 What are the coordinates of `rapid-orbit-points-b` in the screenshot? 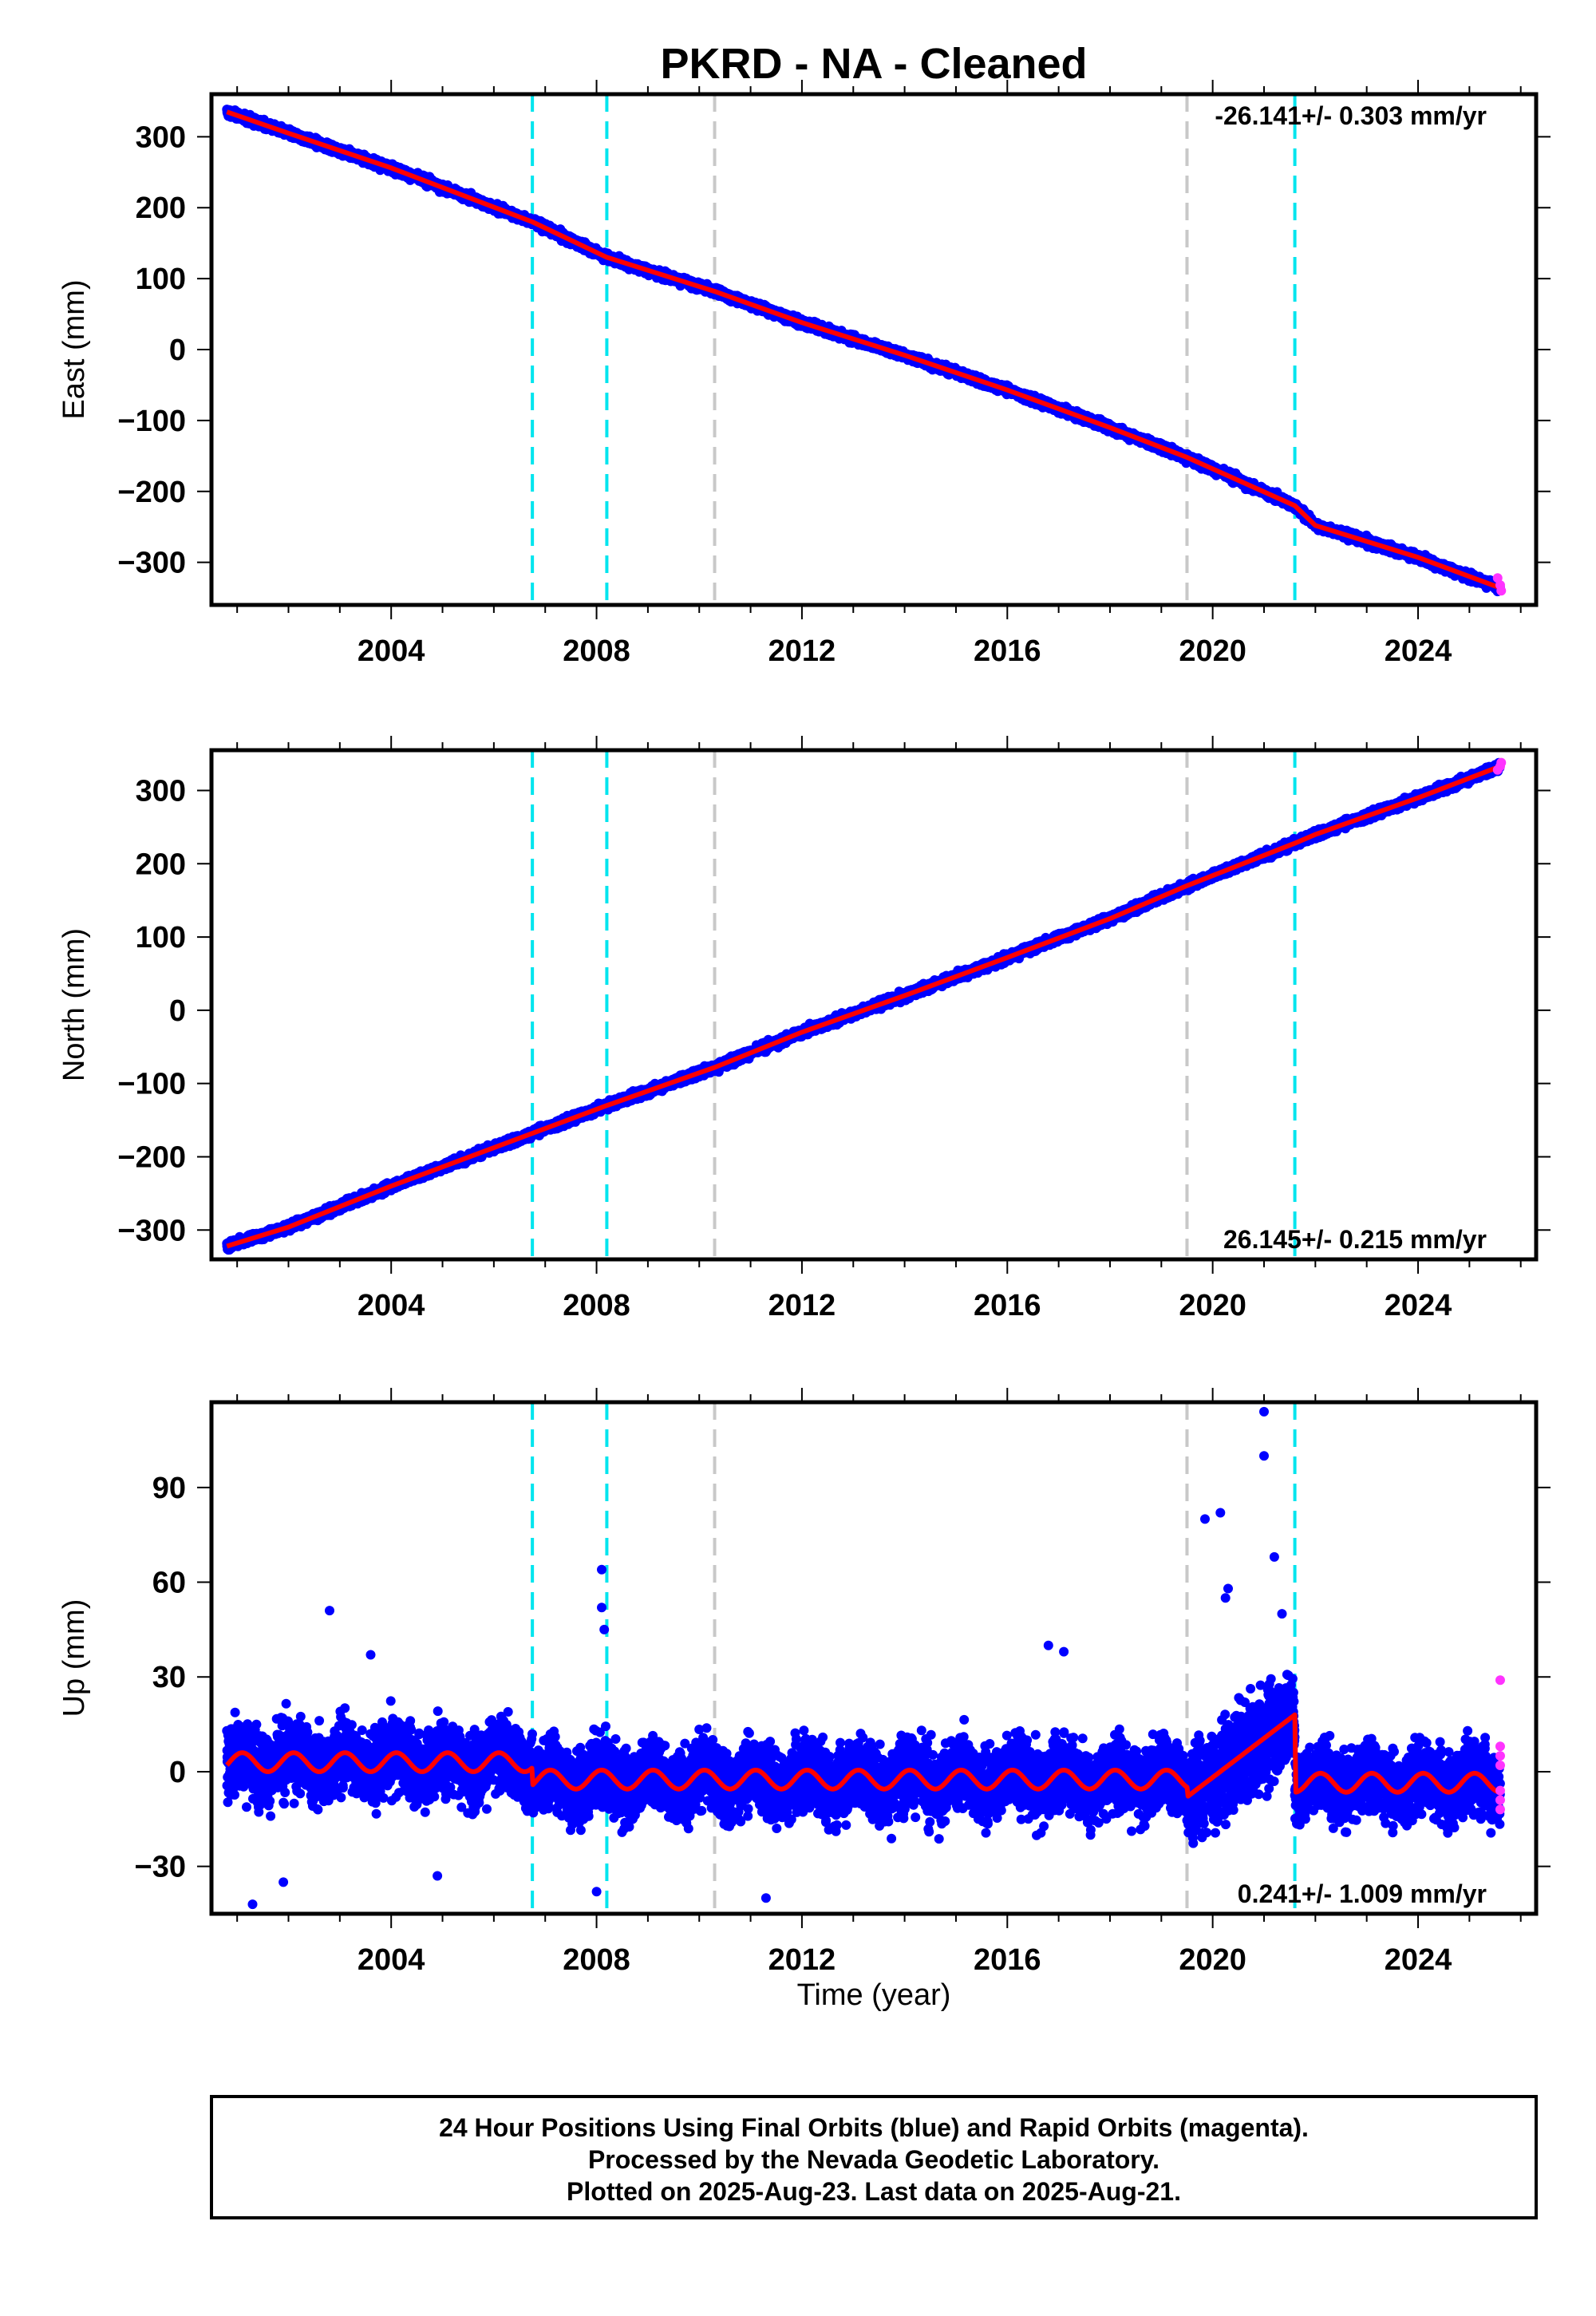 It's located at (1499, 766).